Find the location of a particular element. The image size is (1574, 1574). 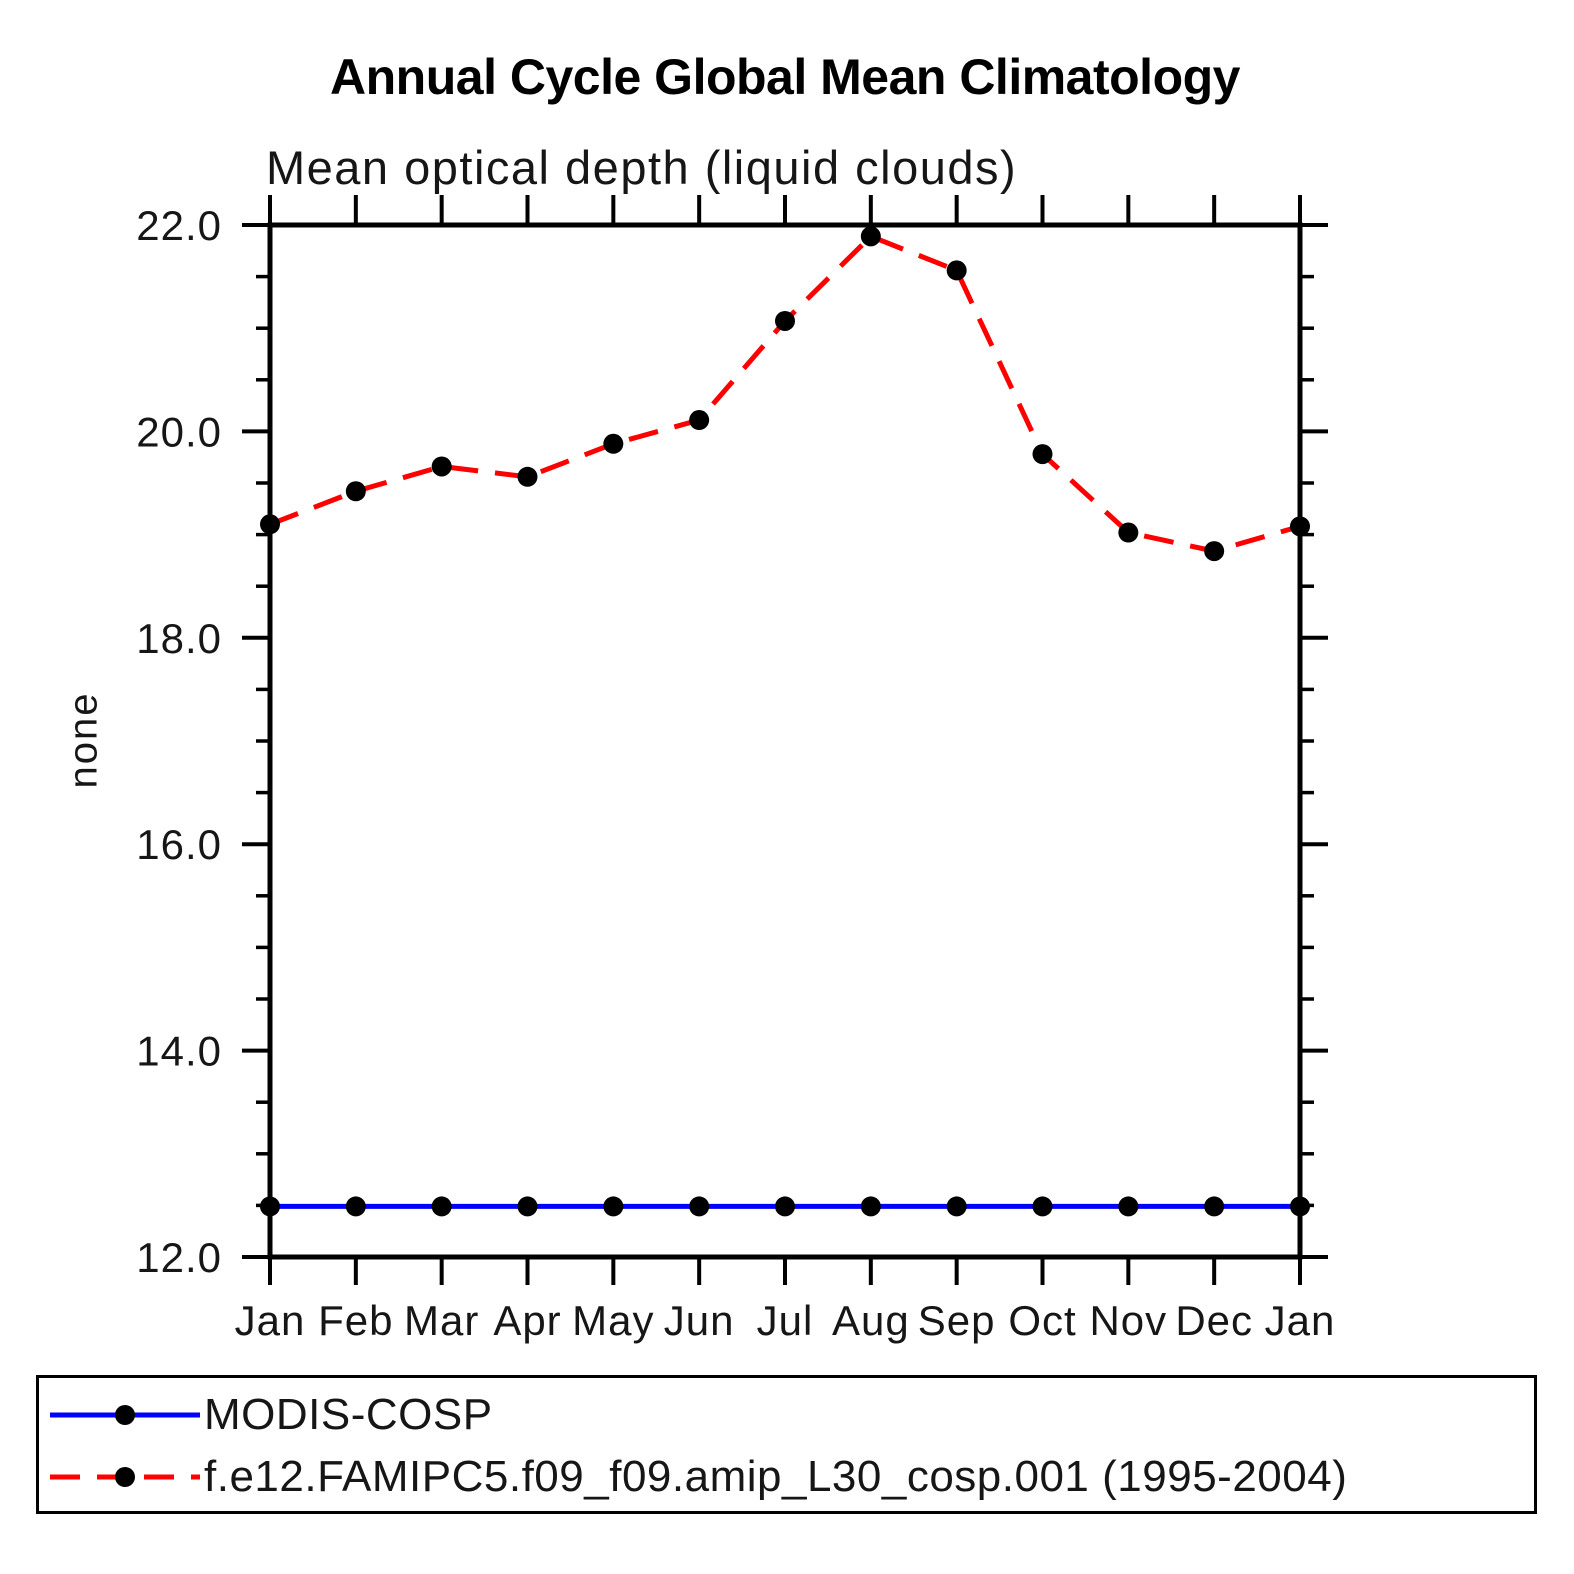

legend-sample-dashed-line is located at coordinates (125, 1477).